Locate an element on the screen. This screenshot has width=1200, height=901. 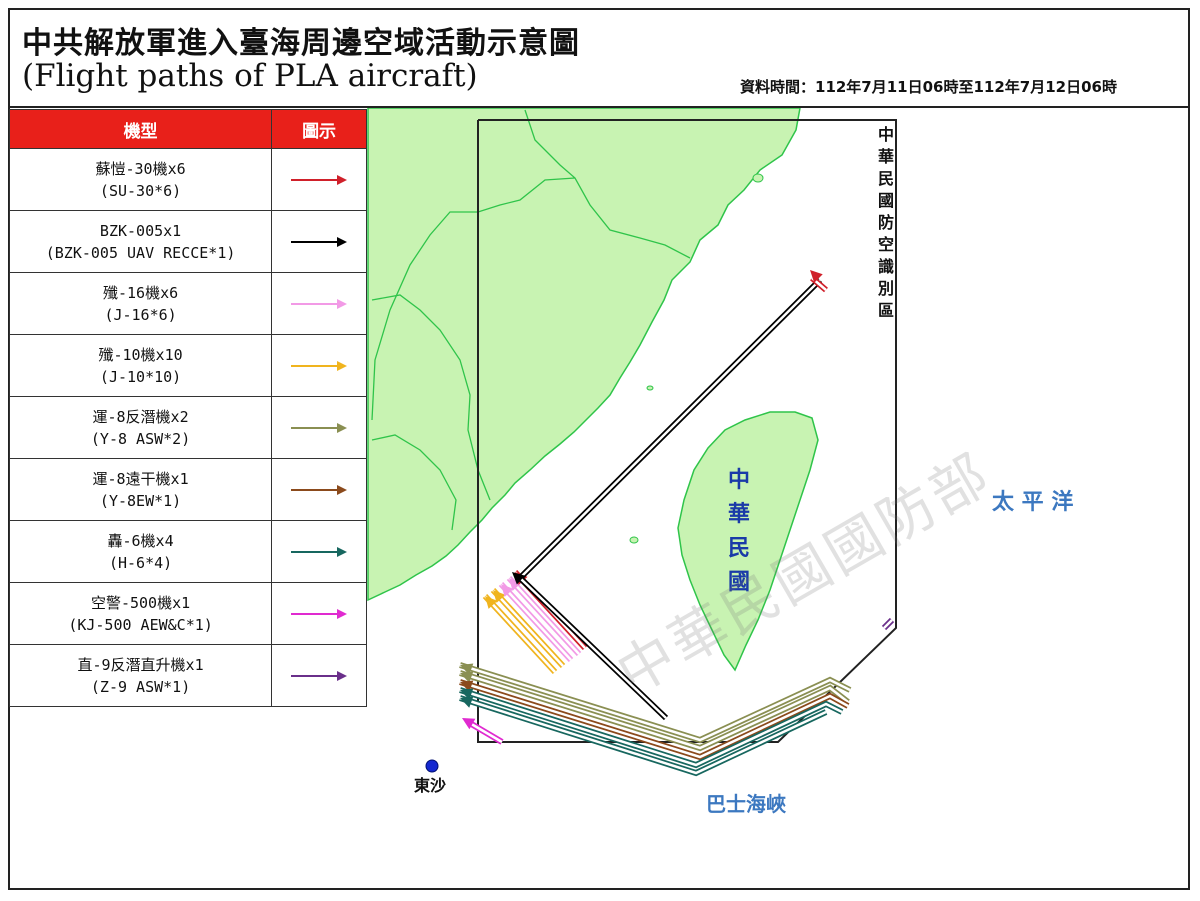
legend-aircraft-en: (BZK-005 UAV RECCE*1) is located at coordinates (140, 252).